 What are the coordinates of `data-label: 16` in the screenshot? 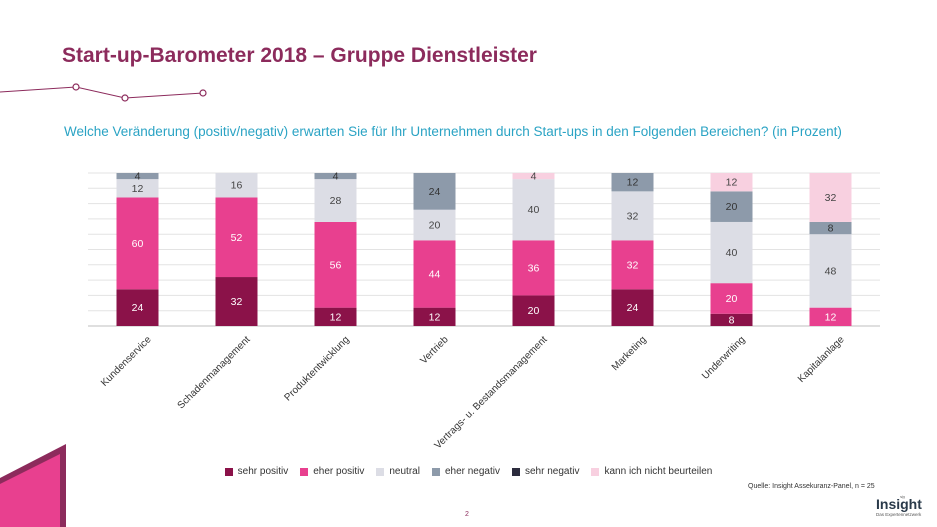 It's located at (237, 186).